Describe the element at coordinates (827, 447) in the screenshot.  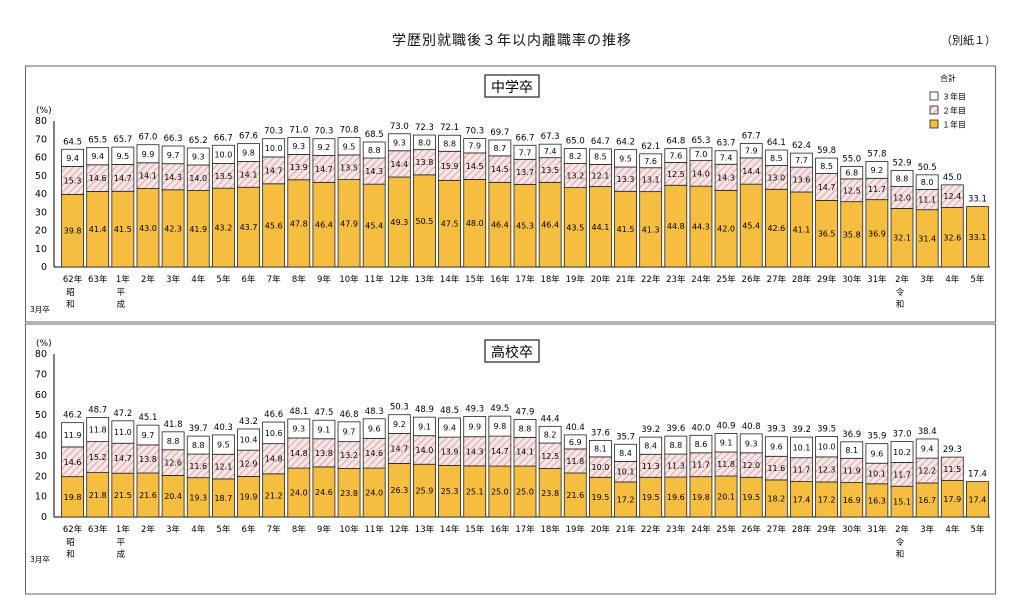
I see `value-label-year3: 10.0` at that location.